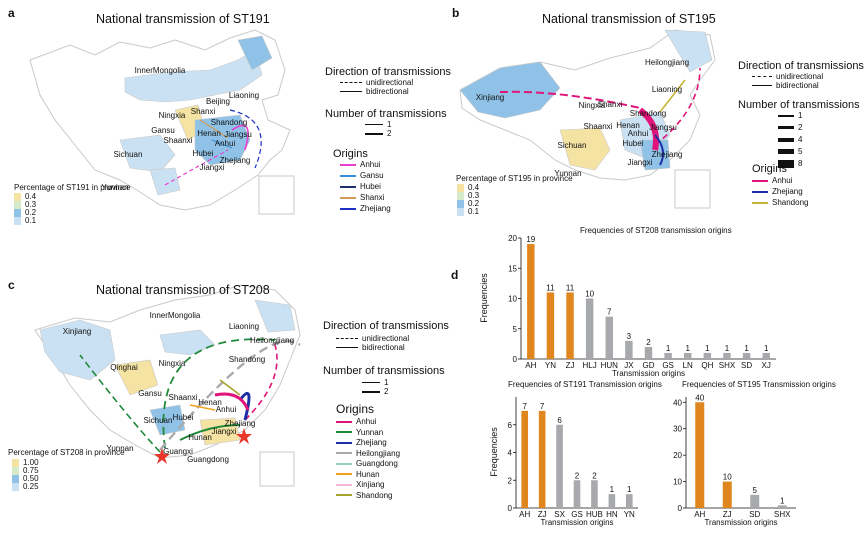  Describe the element at coordinates (490, 97) in the screenshot. I see `province-label: Xinjiang` at that location.